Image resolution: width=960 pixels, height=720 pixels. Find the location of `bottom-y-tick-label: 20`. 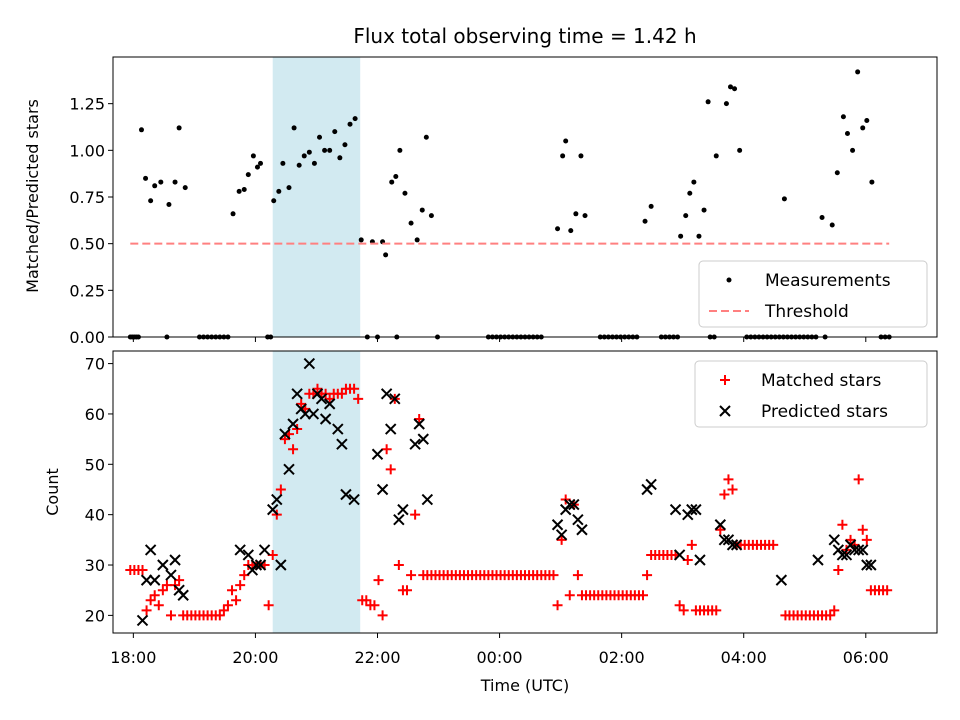

bottom-y-tick-label: 20 is located at coordinates (95, 615).